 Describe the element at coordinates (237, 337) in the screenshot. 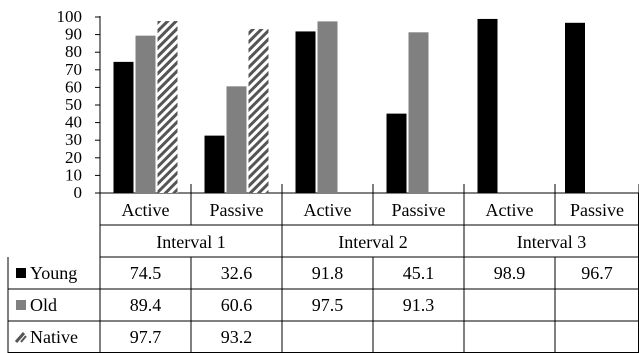

I see `data-label: 93.2` at that location.